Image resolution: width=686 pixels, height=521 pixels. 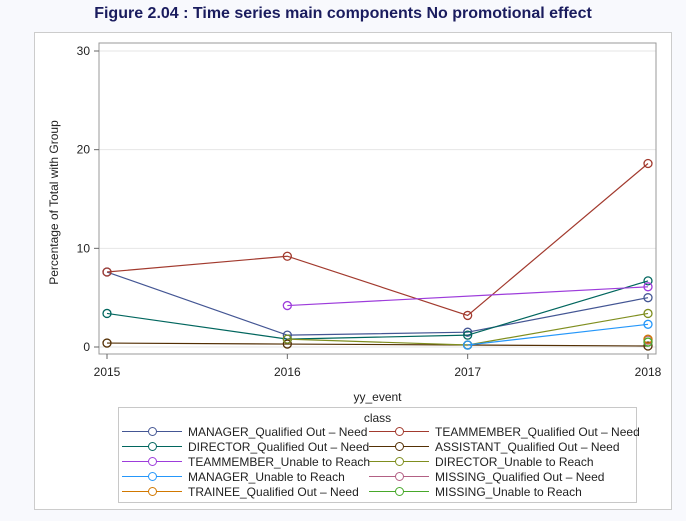 I want to click on y-tick-label: 30, so click(x=84, y=51).